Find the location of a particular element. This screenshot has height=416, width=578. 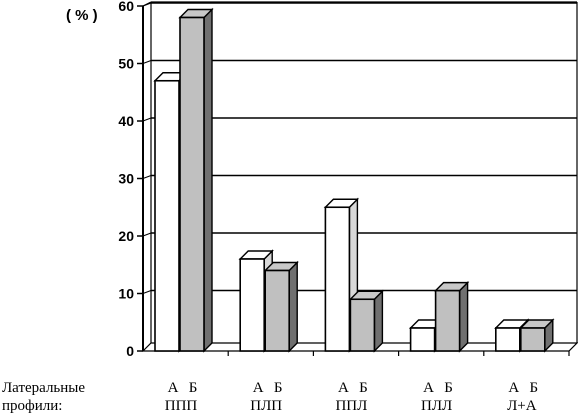

bar-А-ПЛЛ is located at coordinates (422, 339).